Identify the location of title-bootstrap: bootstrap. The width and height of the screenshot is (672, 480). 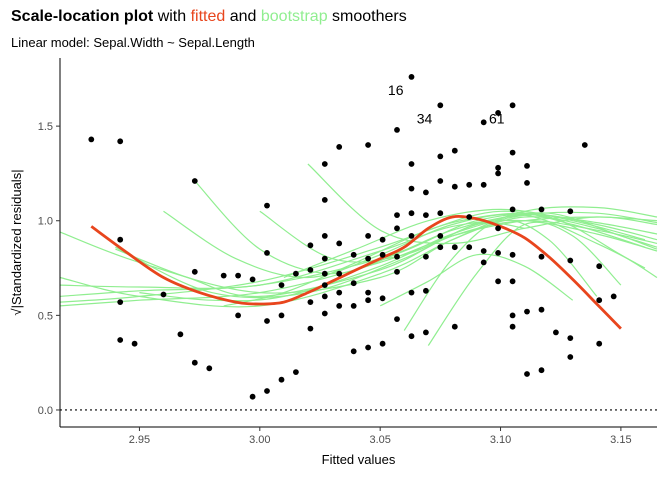
(294, 16).